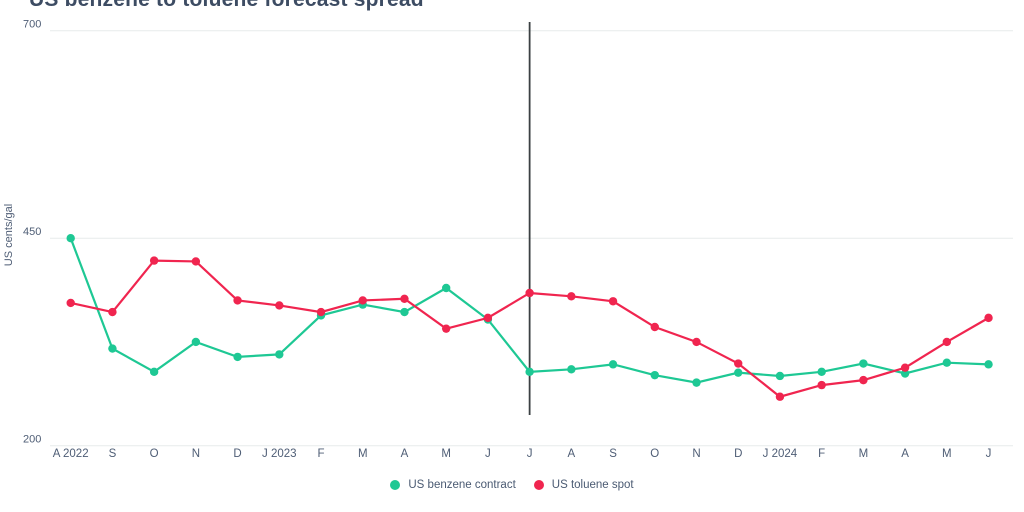 The image size is (1024, 512). I want to click on legend: US benzene contract US toluene spot, so click(512, 485).